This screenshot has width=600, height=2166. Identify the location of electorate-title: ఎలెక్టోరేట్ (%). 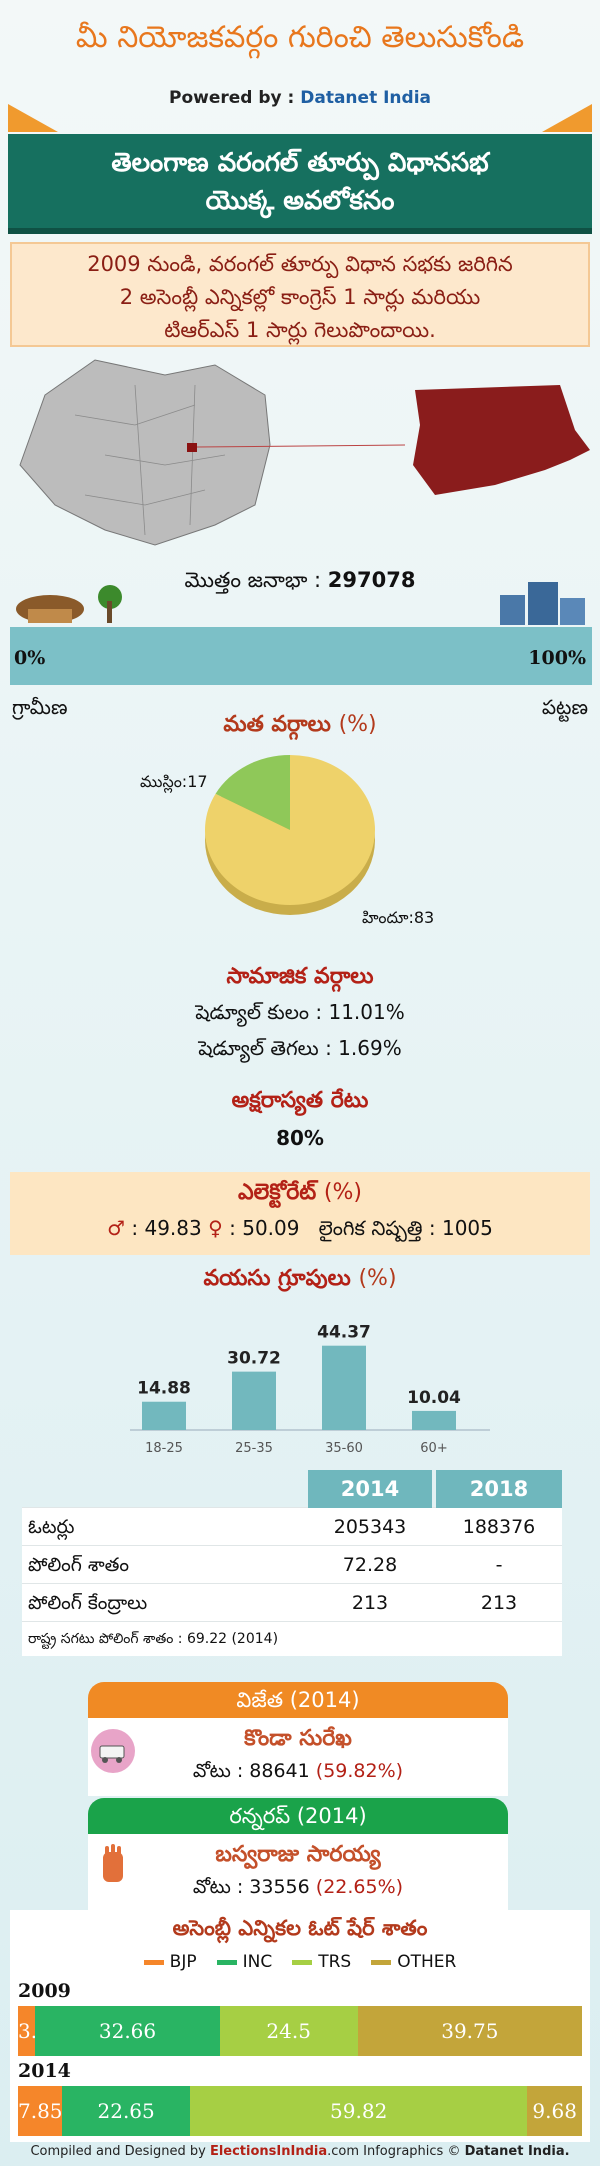
(300, 1195).